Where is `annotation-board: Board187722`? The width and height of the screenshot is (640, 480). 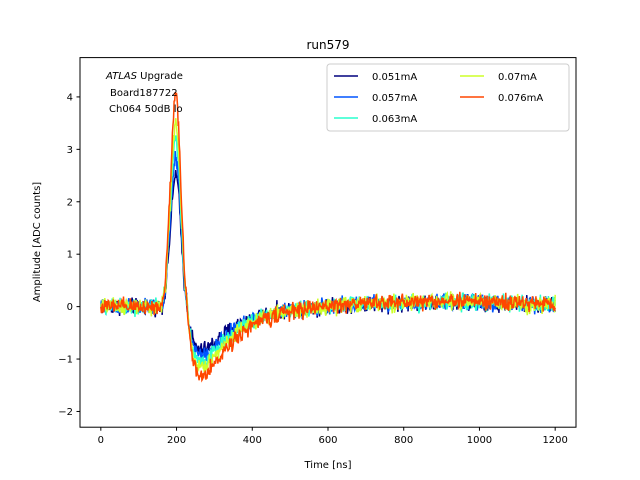 annotation-board: Board187722 is located at coordinates (144, 93).